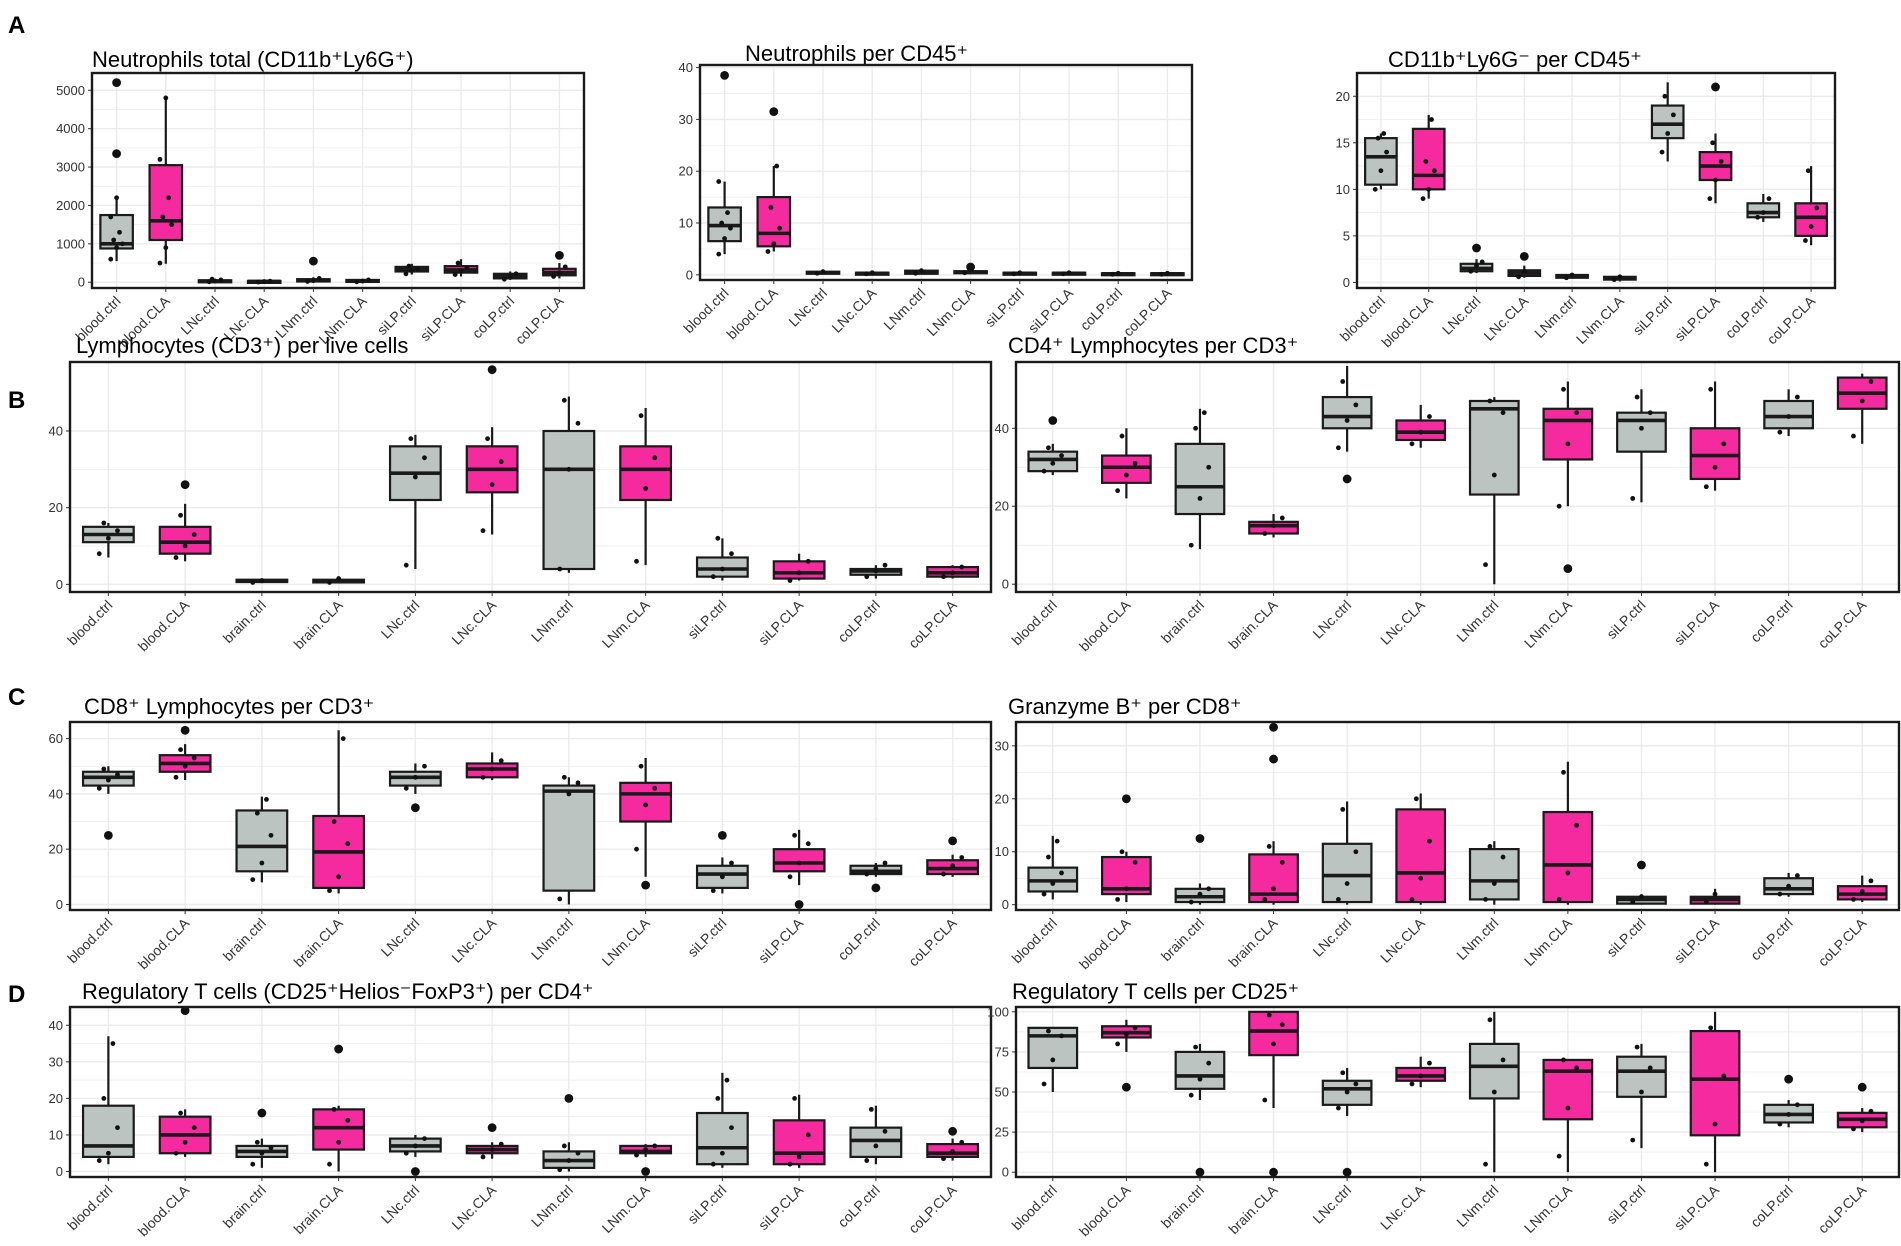 This screenshot has height=1246, width=1901. I want to click on y-tick-label: 100, so click(998, 1011).